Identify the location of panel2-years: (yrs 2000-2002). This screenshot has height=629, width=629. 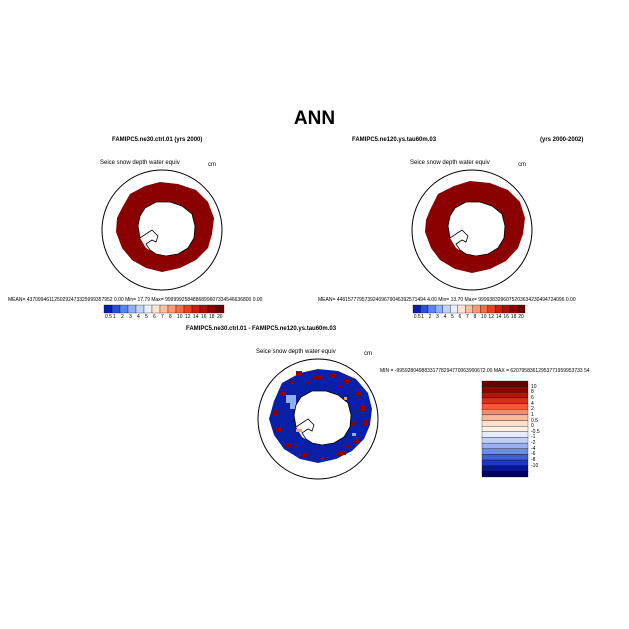
(562, 140).